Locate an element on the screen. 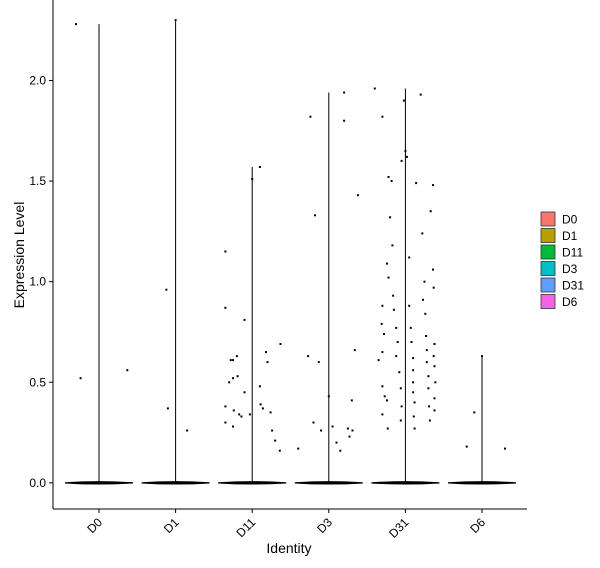 Image resolution: width=600 pixels, height=568 pixels. y-axis-title: Expression Level is located at coordinates (19, 255).